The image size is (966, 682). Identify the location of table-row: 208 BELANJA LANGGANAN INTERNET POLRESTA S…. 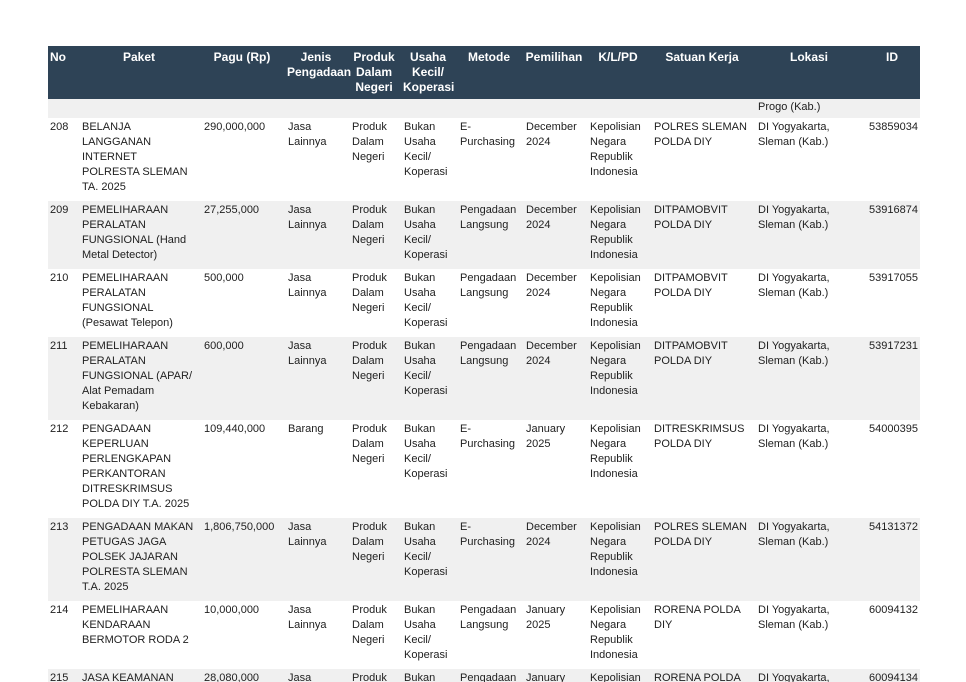
(484, 159).